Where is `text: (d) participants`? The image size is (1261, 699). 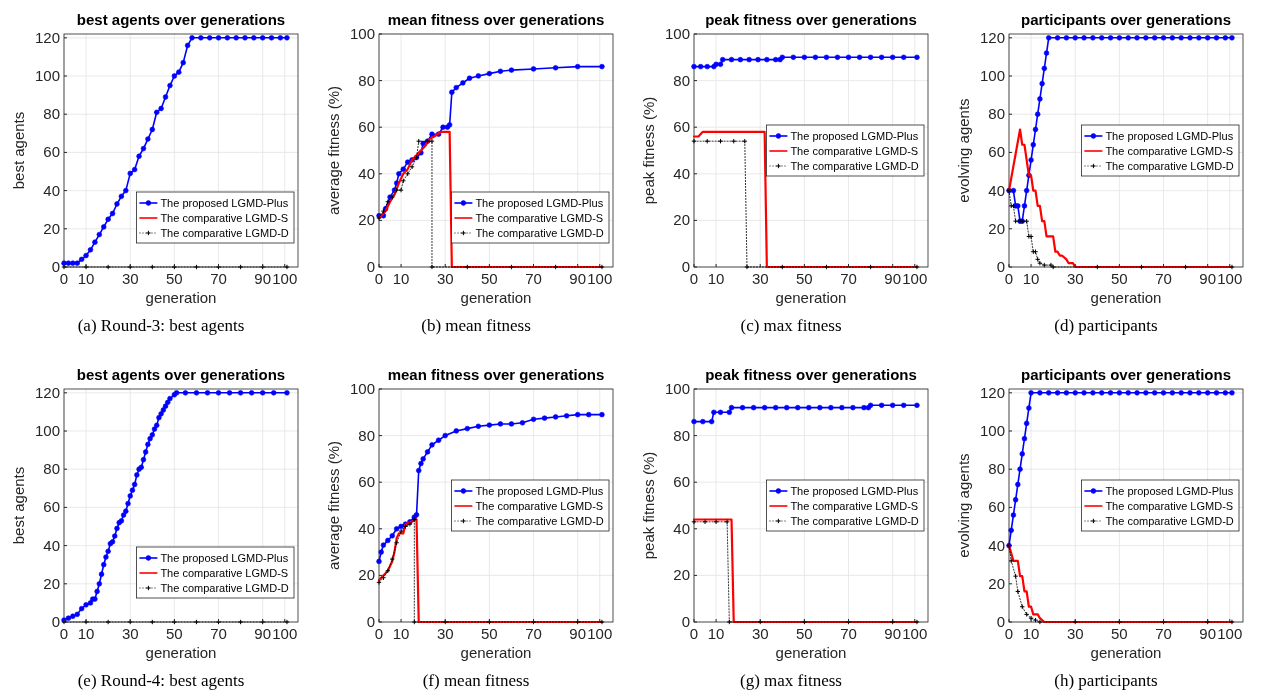 text: (d) participants is located at coordinates (1106, 325).